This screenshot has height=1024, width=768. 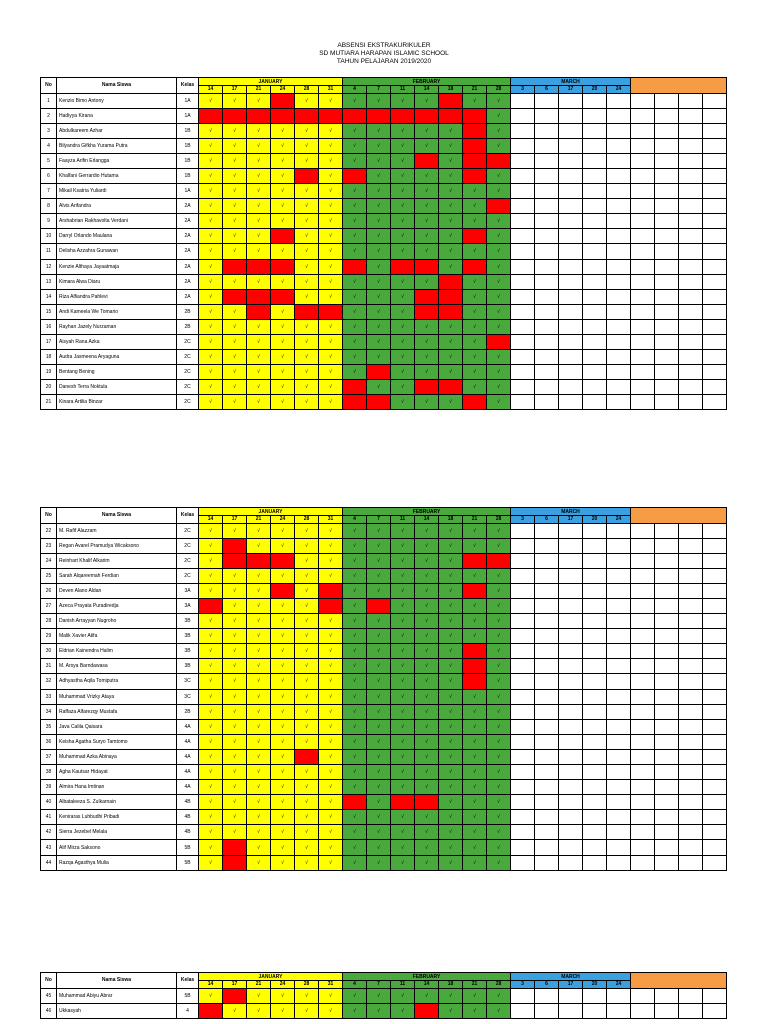 What do you see at coordinates (116, 560) in the screenshot?
I see `student-name: Reinhart Khalif Alkarim` at bounding box center [116, 560].